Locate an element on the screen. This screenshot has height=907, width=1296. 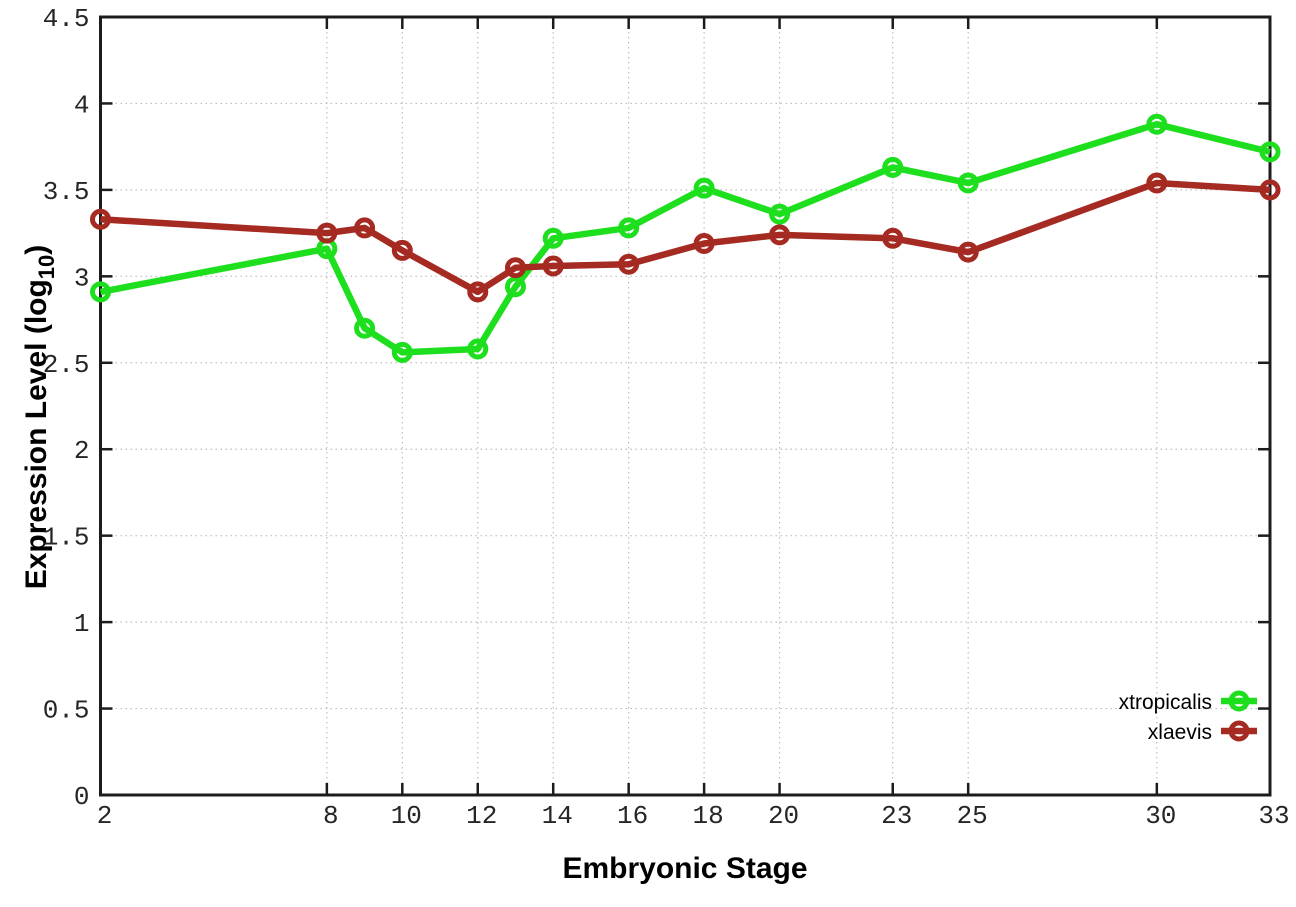
y-tick-label: 4 is located at coordinates (82, 105).